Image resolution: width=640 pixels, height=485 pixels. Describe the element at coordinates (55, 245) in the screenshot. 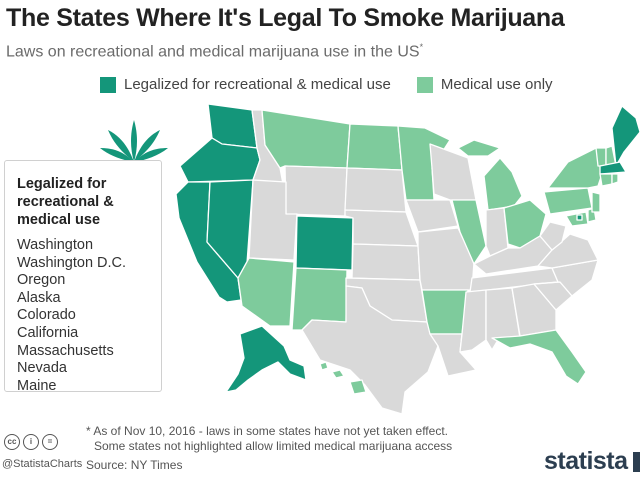

I see `state-list-item: Washington` at that location.